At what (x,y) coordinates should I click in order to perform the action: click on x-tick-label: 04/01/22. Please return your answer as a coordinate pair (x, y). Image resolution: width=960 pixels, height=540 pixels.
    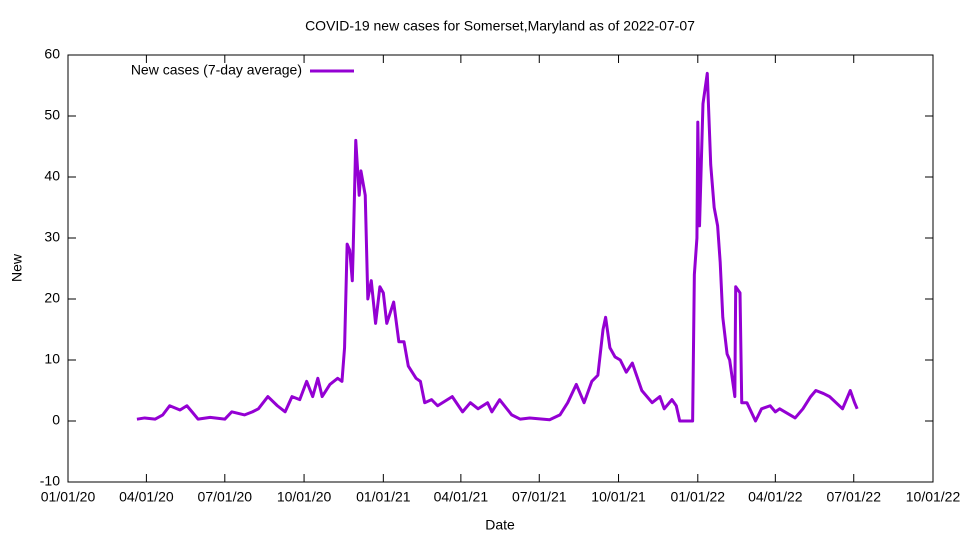
    Looking at the image, I should click on (775, 497).